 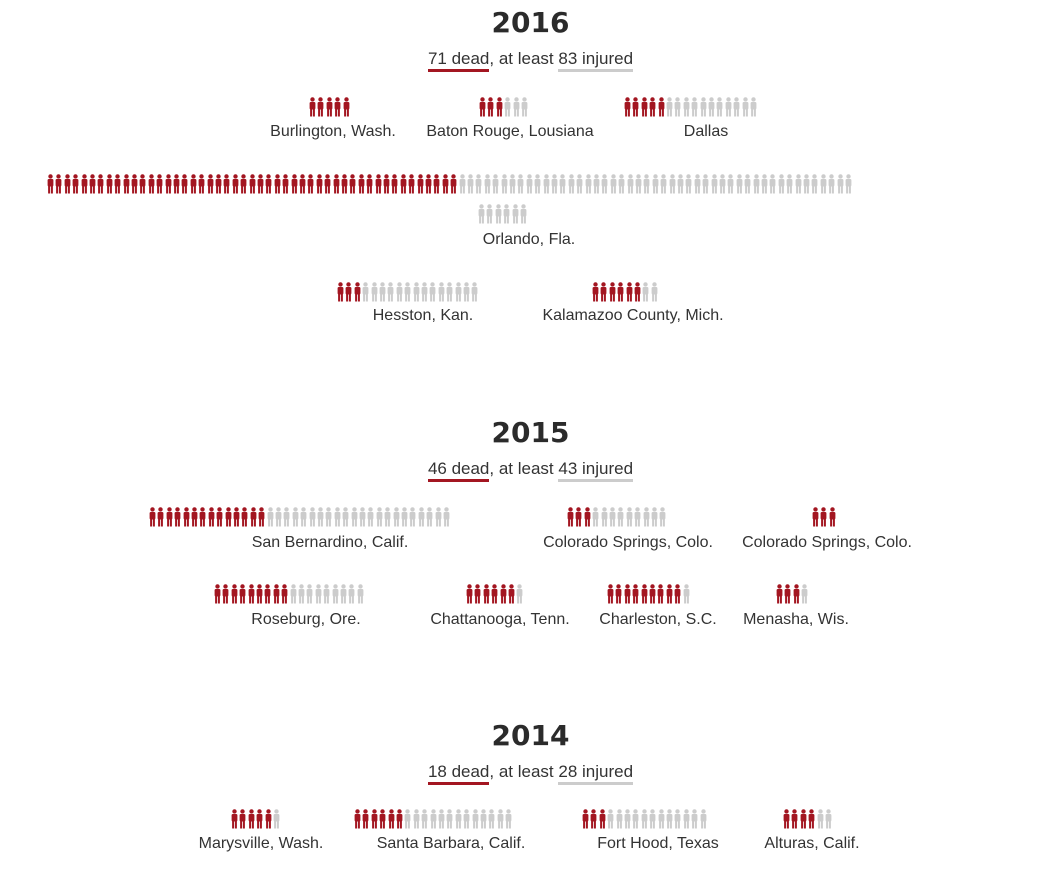 What do you see at coordinates (530, 22) in the screenshot?
I see `year-heading-2016: 2016` at bounding box center [530, 22].